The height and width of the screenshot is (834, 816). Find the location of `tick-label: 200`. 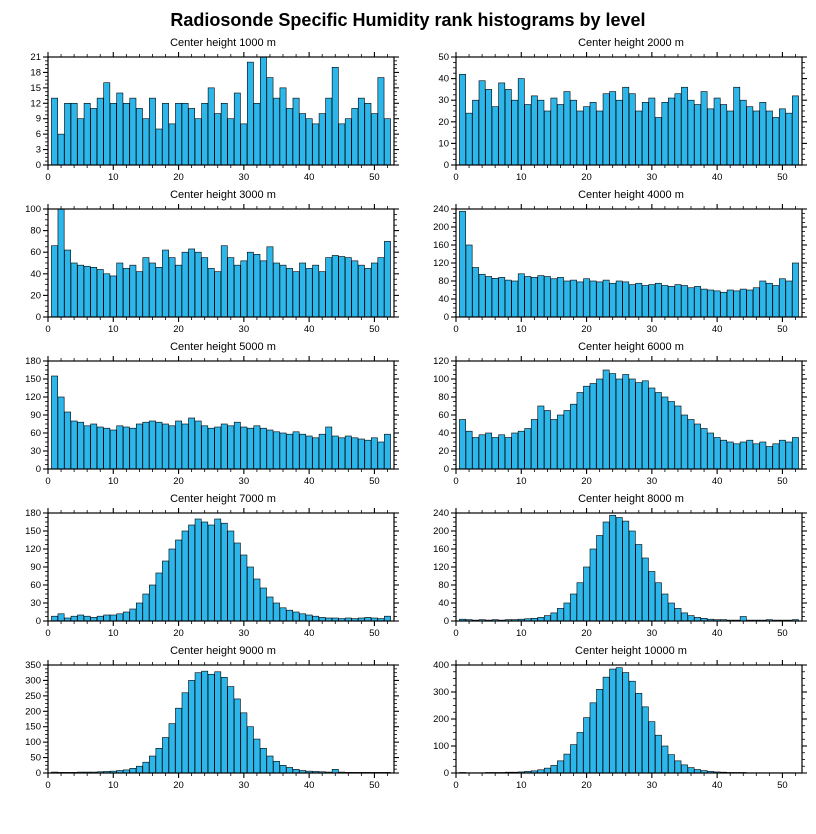

tick-label: 200 is located at coordinates (33, 711).